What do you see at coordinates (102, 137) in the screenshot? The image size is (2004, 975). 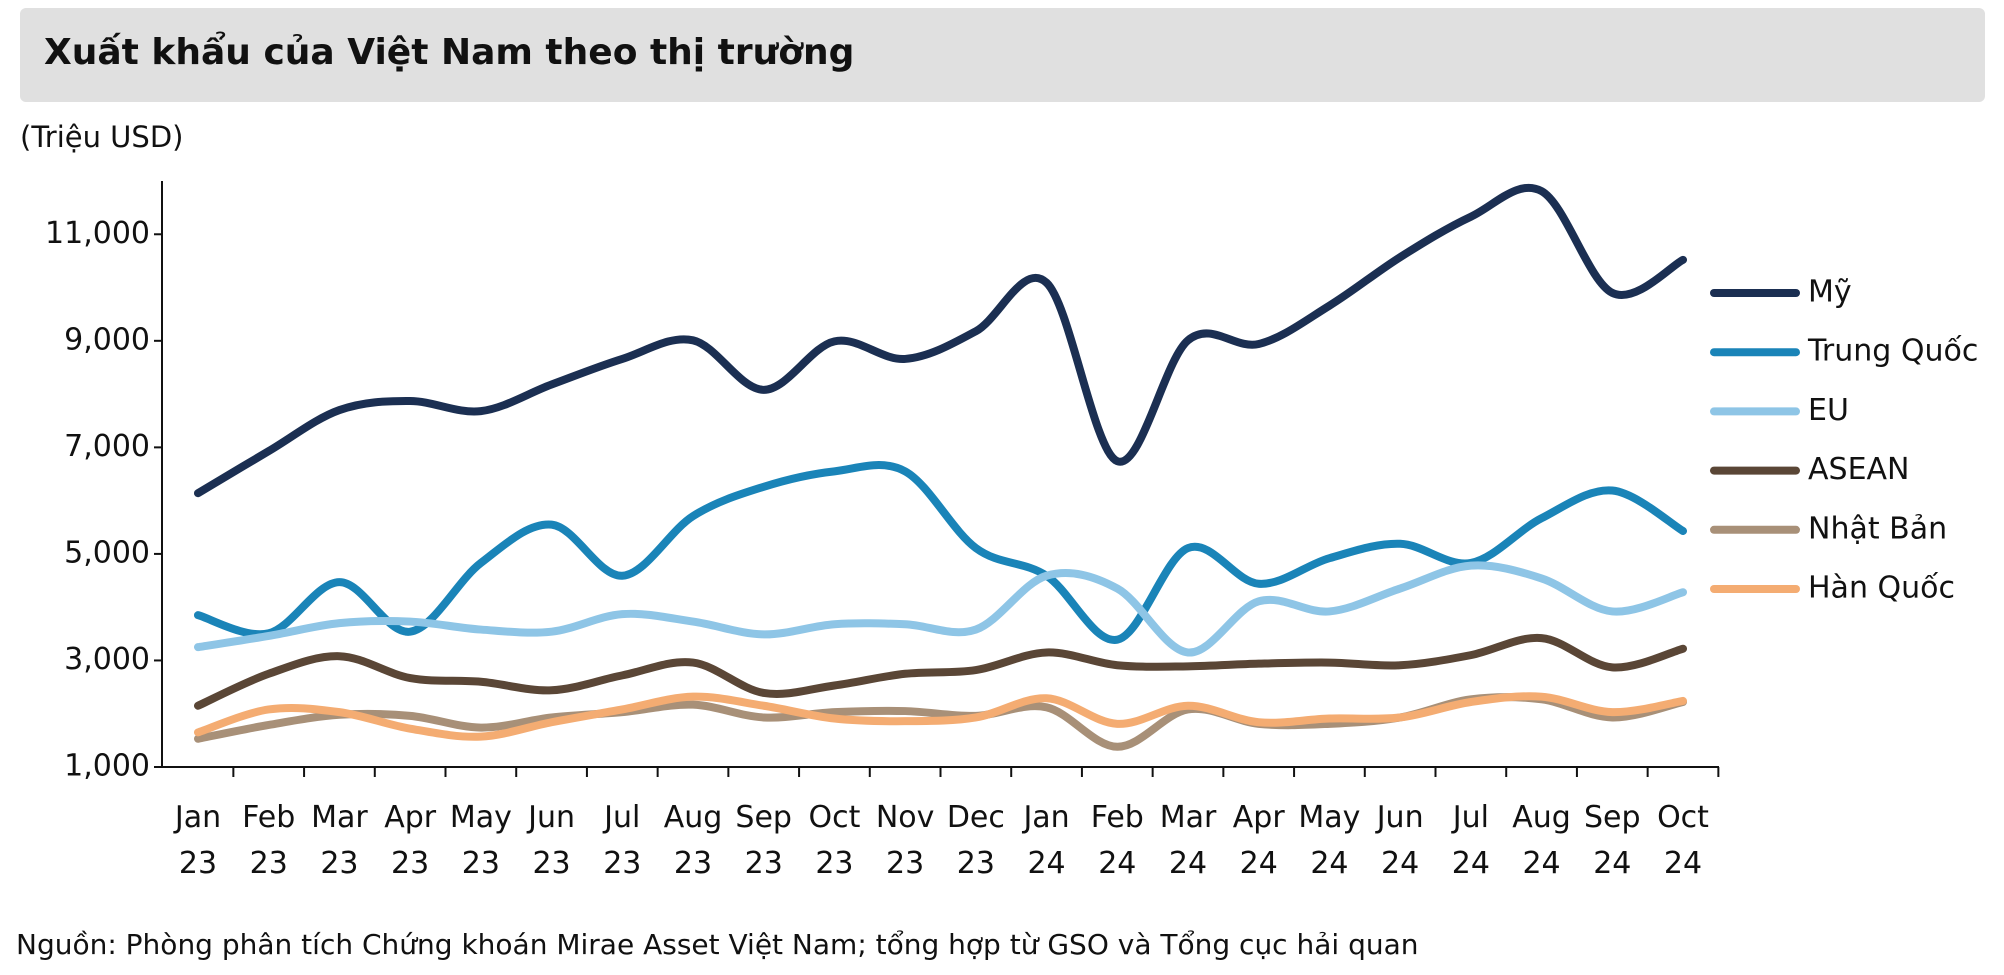 I see `y-axis-label: (Triệu USD)` at bounding box center [102, 137].